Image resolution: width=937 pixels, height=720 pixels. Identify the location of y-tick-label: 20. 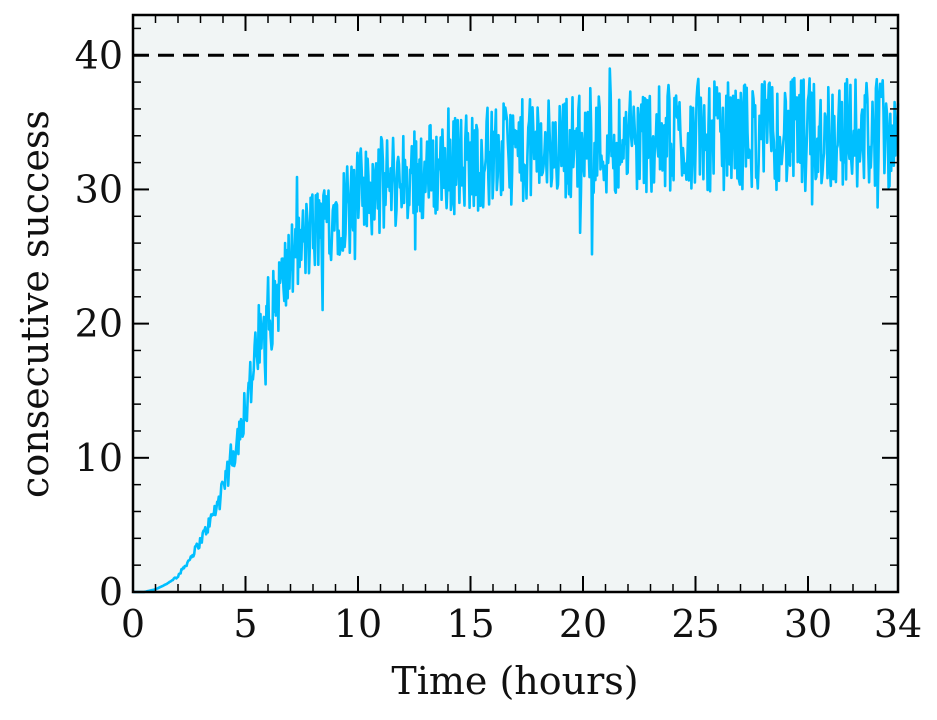
(99, 324).